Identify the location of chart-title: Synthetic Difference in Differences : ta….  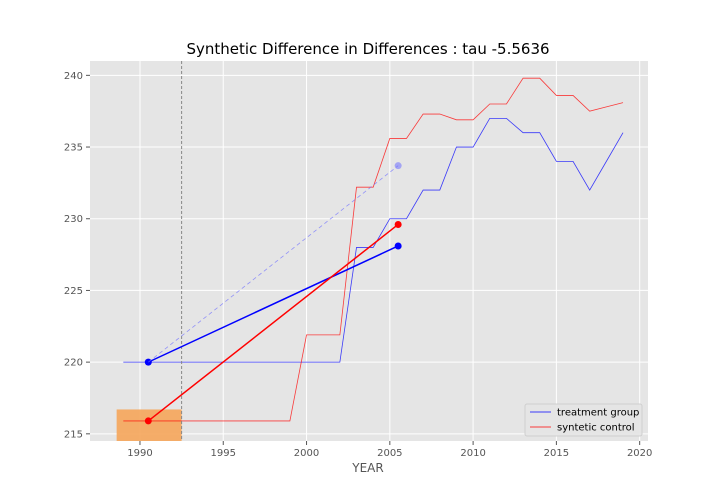
(367, 49).